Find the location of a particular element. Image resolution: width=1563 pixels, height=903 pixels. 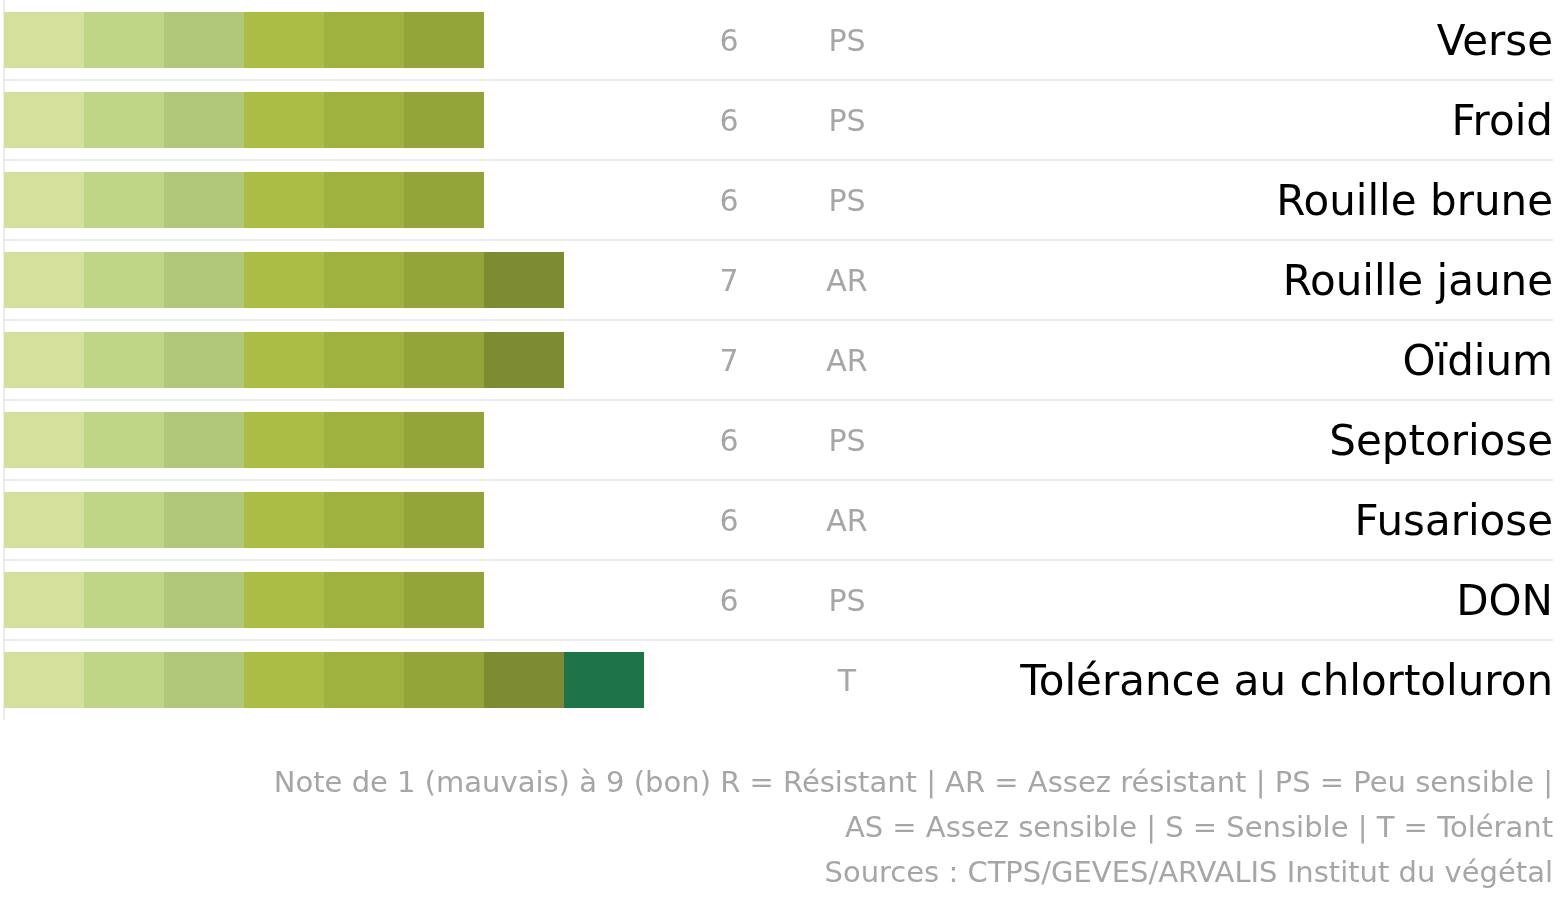

y-tick-label: DON is located at coordinates (1504, 600).